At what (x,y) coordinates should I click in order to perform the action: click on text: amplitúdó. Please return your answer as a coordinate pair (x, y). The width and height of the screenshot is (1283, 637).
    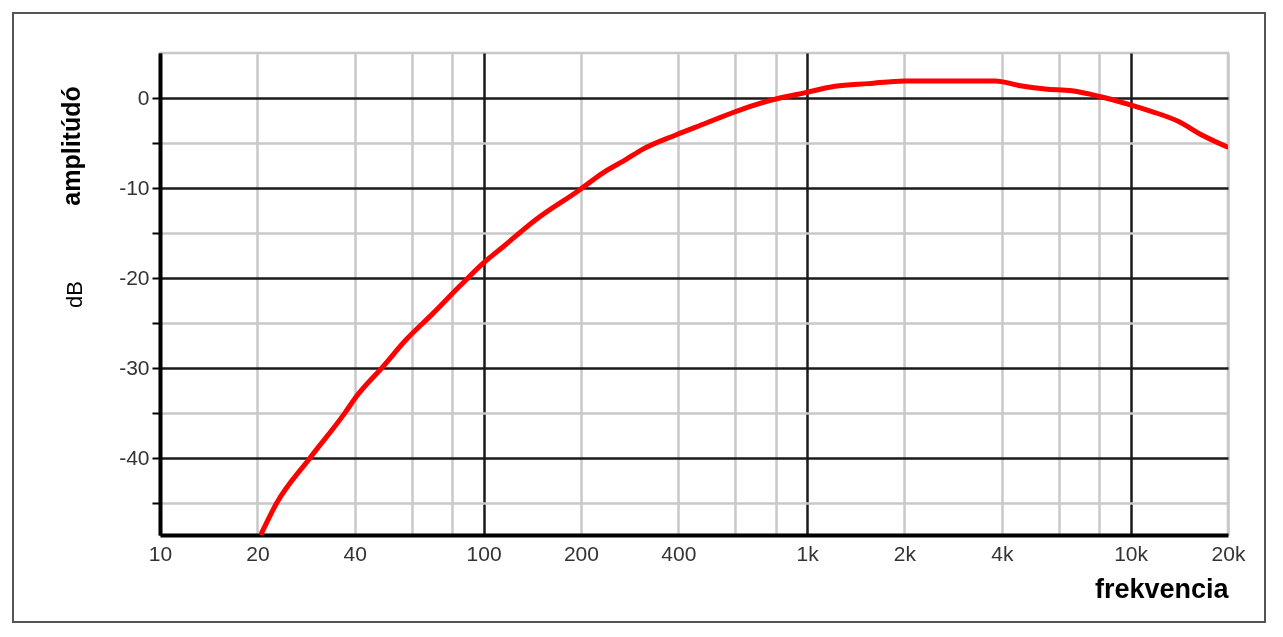
    Looking at the image, I should click on (71, 146).